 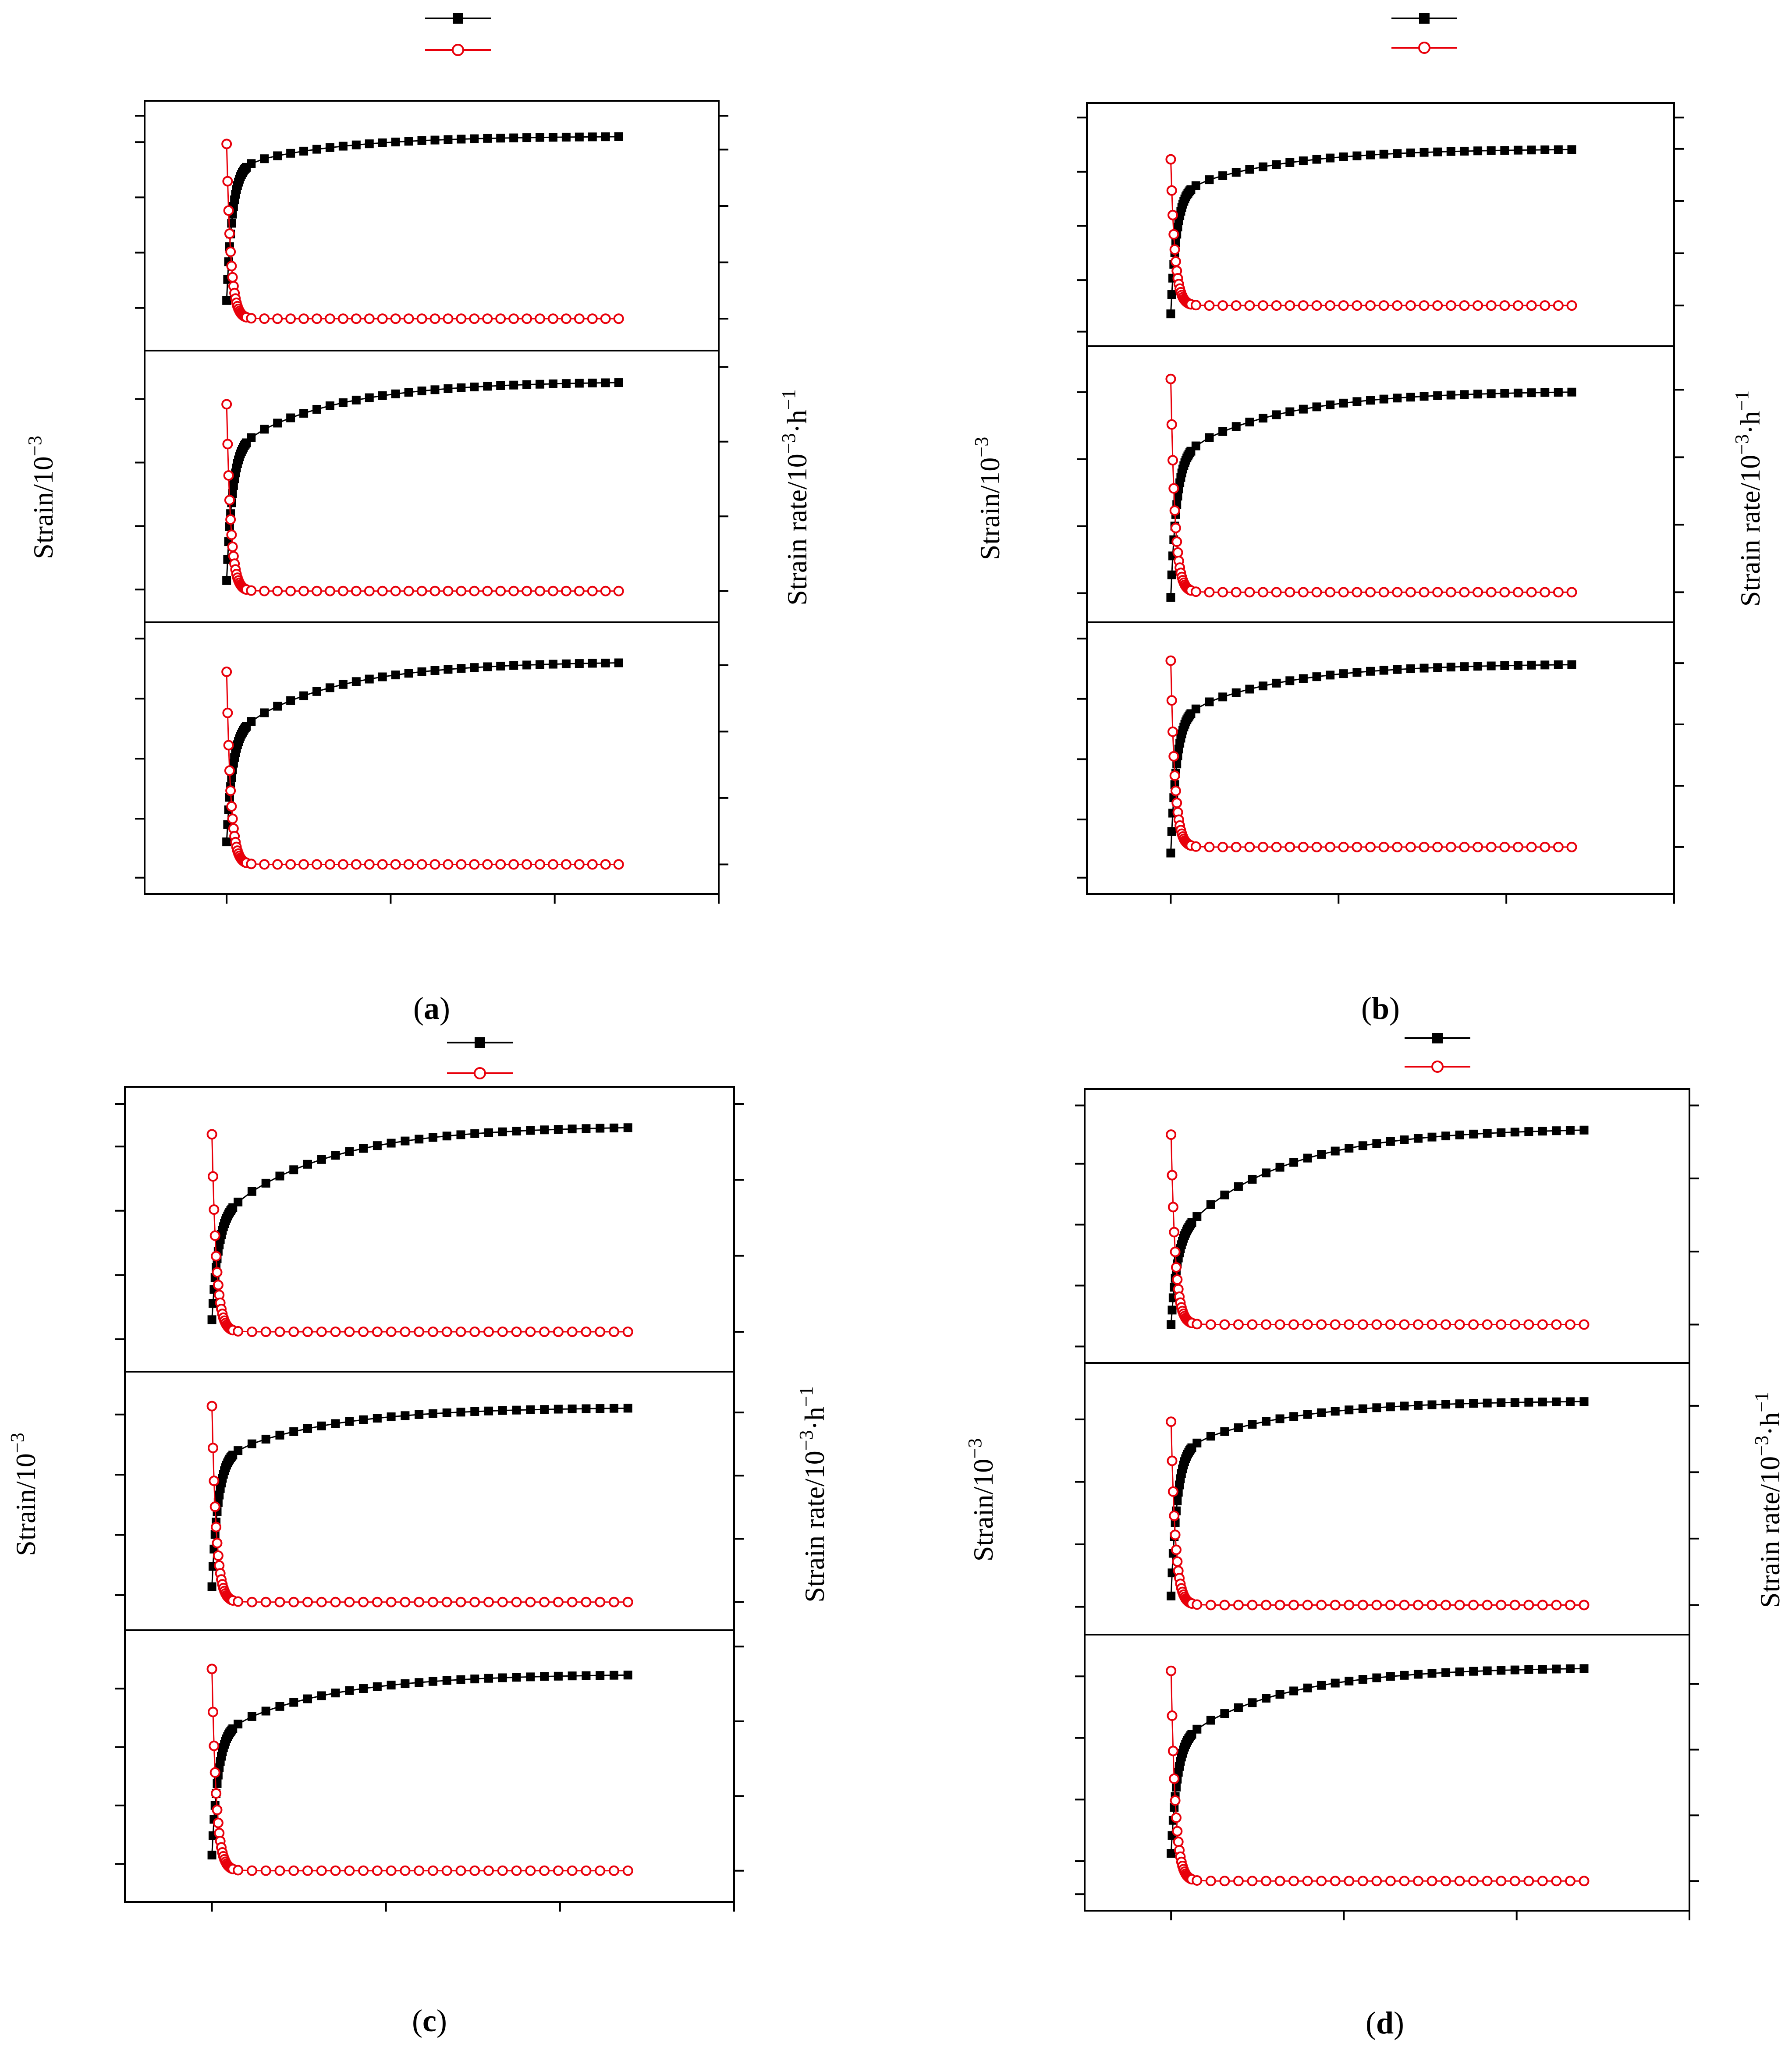 What do you see at coordinates (1437, 1053) in the screenshot?
I see `legend` at bounding box center [1437, 1053].